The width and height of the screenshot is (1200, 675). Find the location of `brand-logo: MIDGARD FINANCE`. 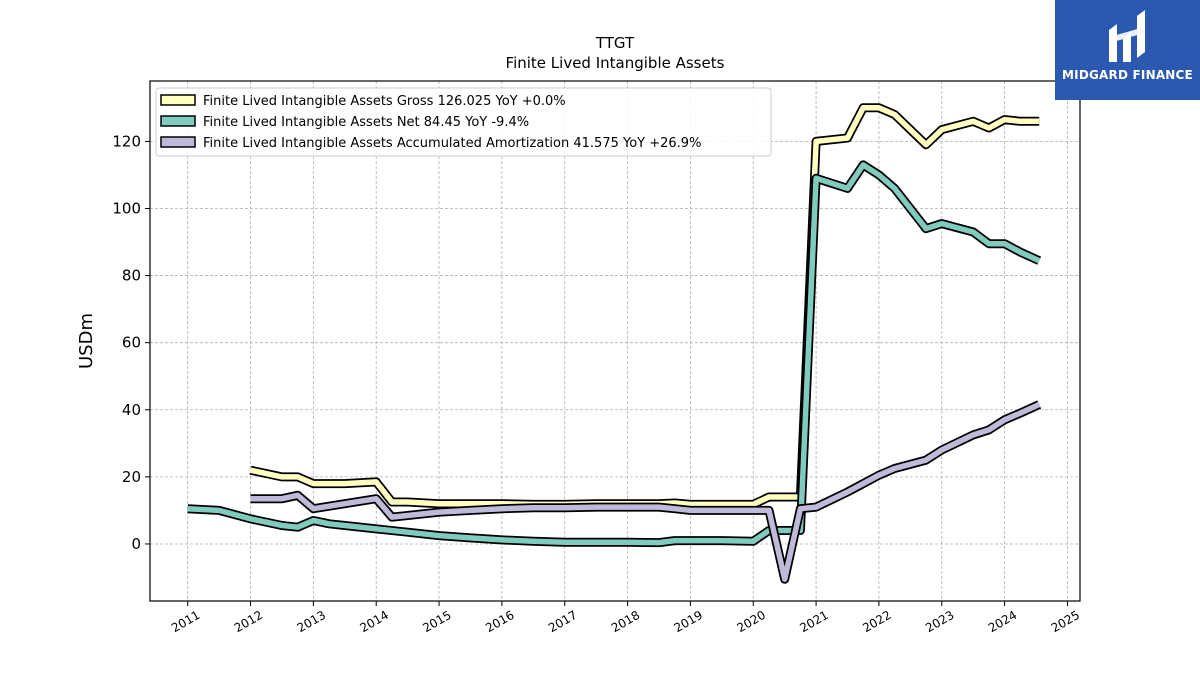

brand-logo: MIDGARD FINANCE is located at coordinates (1127, 50).